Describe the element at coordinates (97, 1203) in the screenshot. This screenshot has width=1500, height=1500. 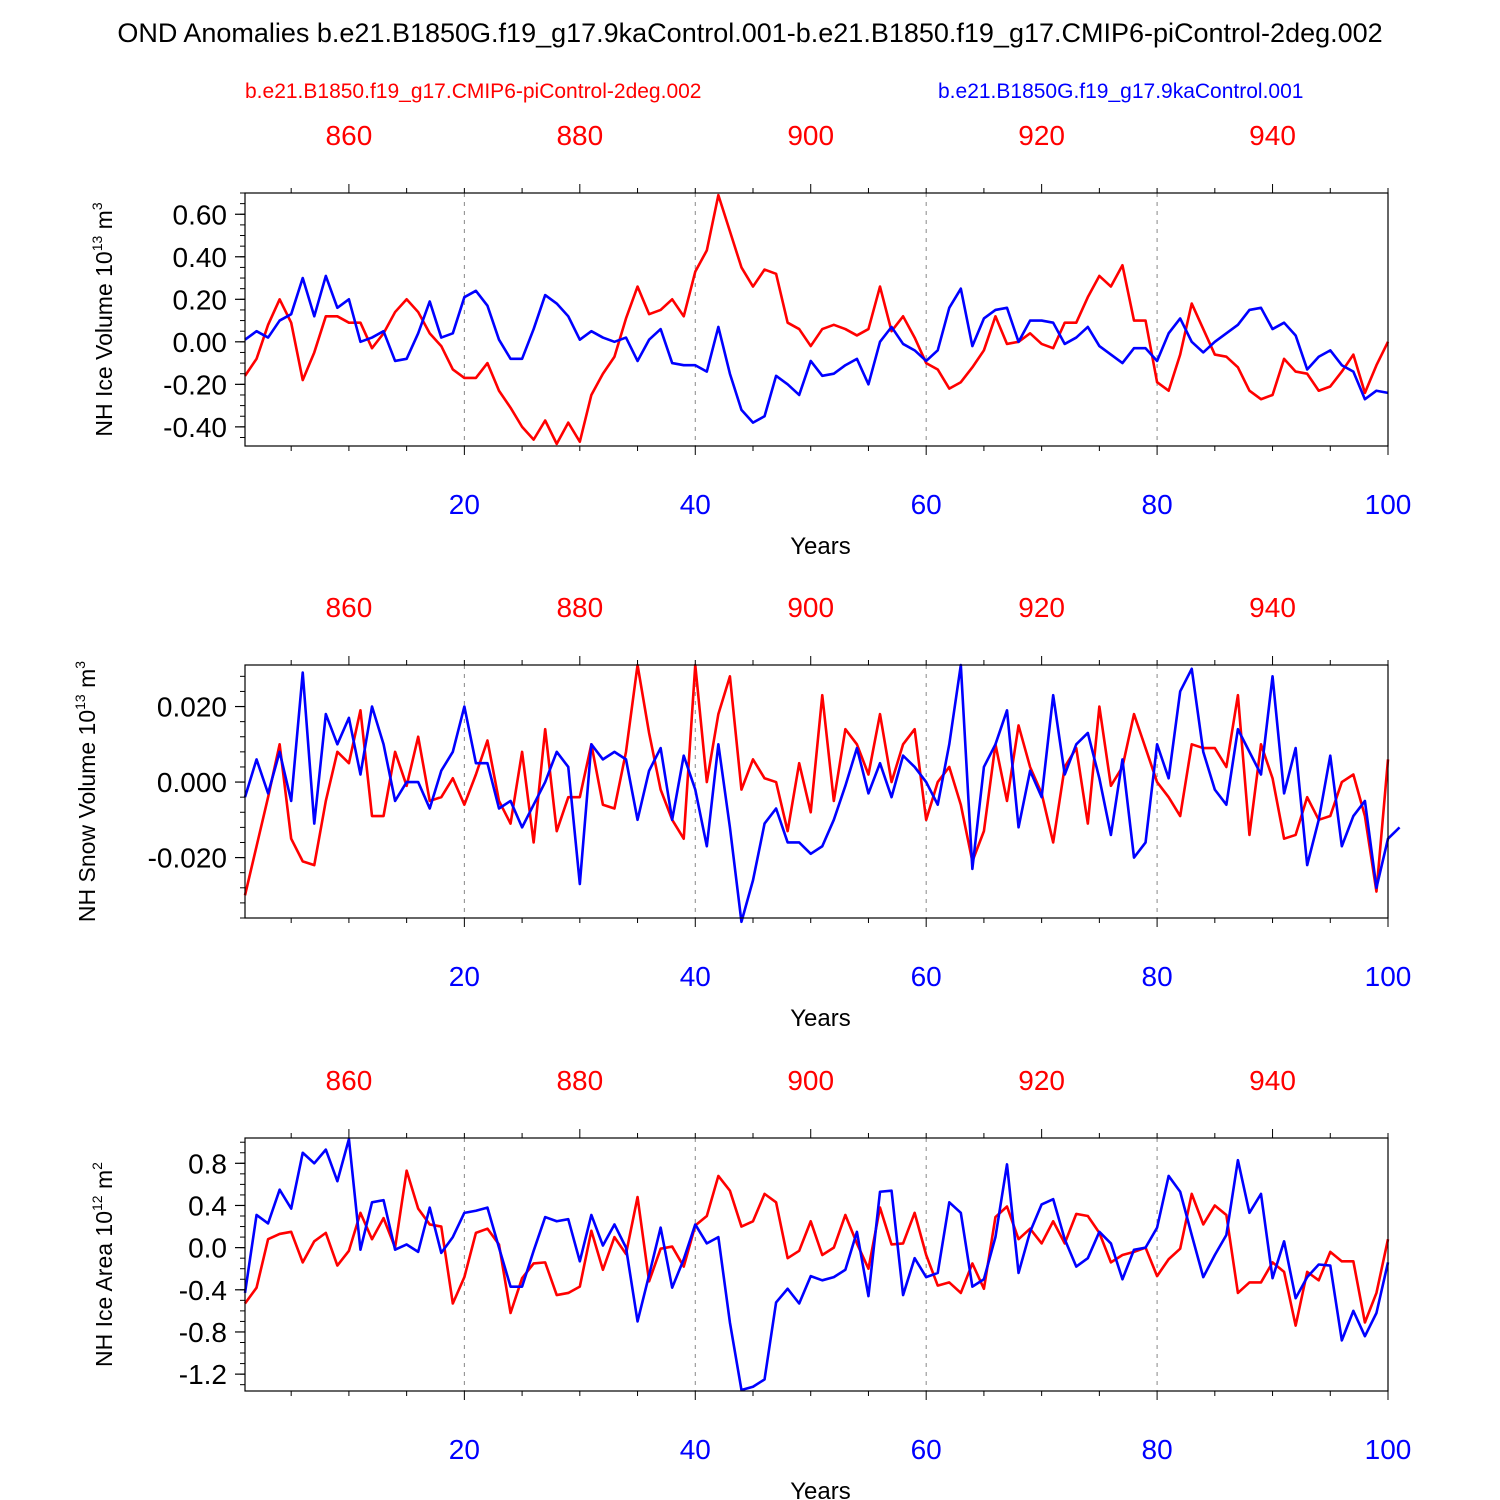
I see `y-axis-title-part: 12` at that location.